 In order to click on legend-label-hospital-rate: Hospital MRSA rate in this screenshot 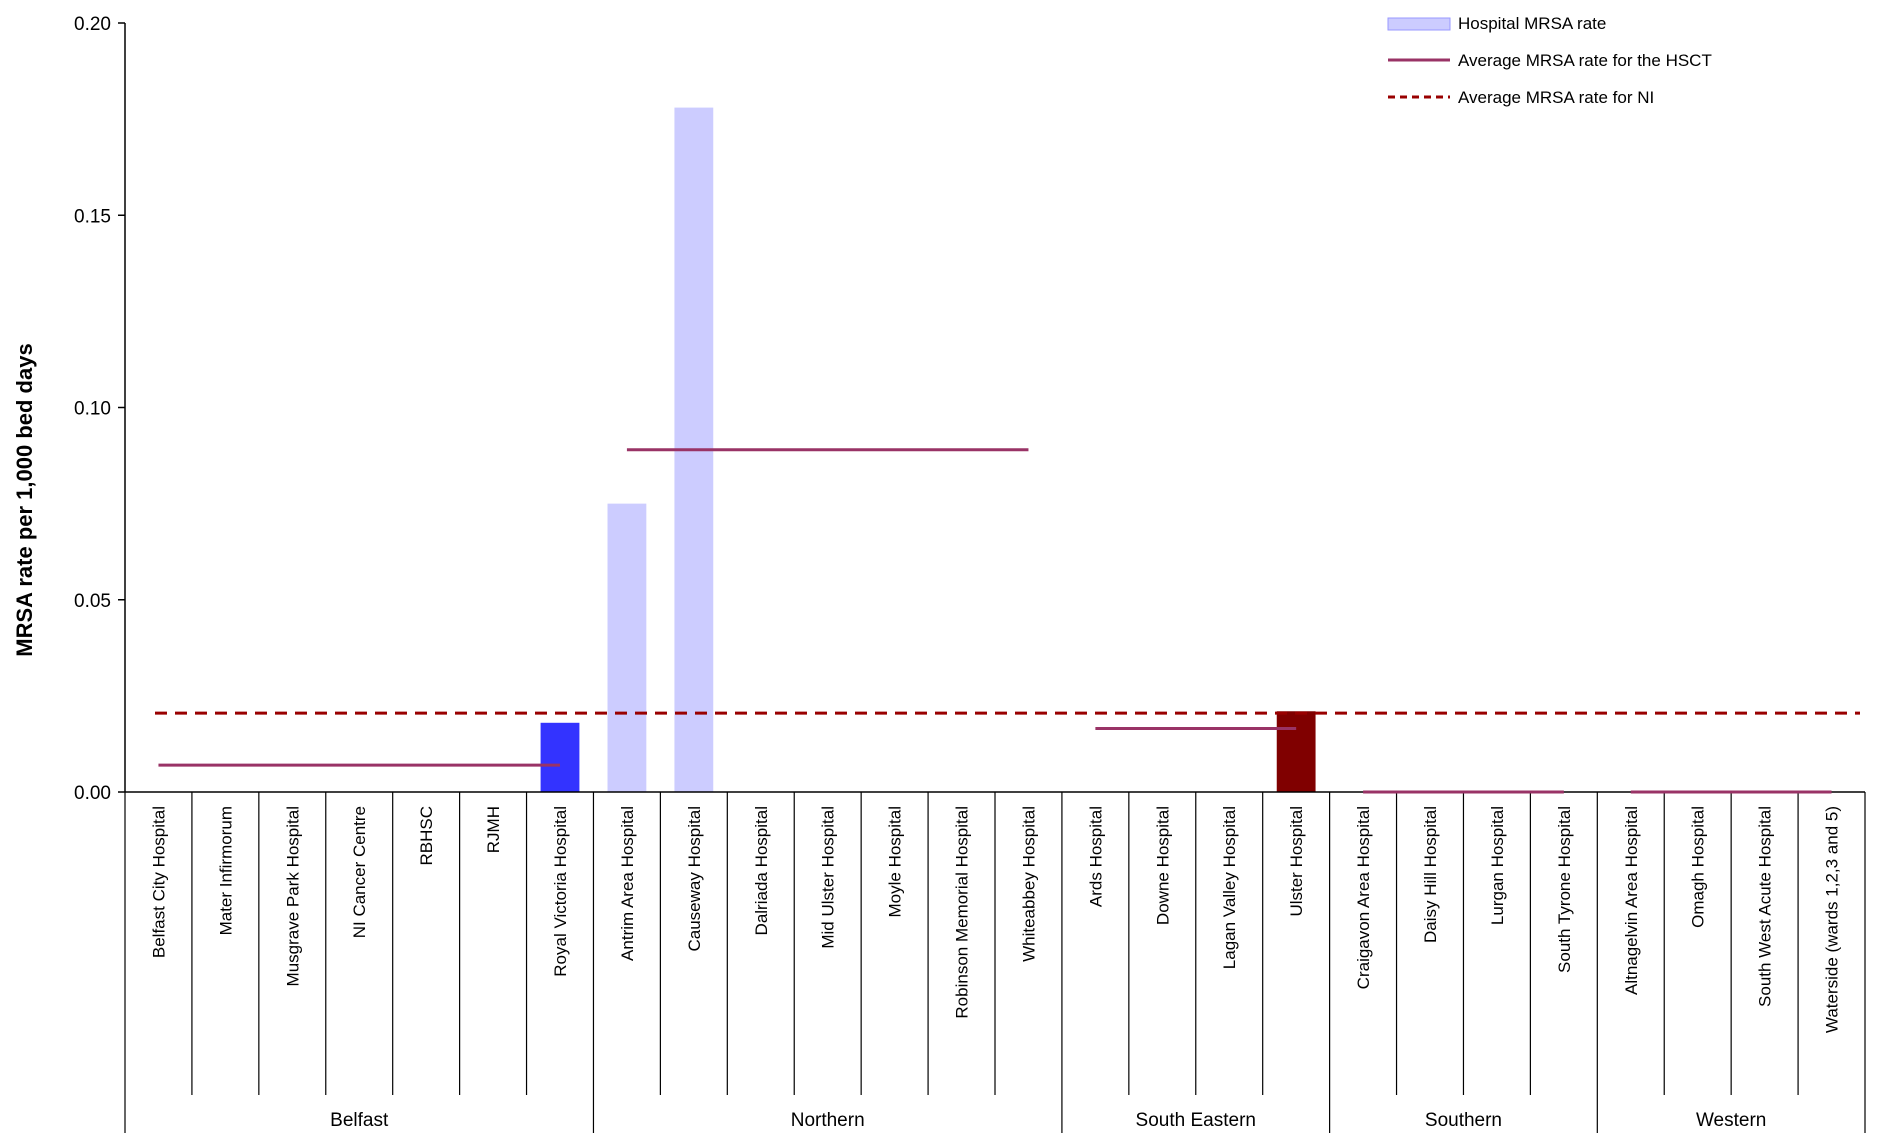, I will do `click(1532, 23)`.